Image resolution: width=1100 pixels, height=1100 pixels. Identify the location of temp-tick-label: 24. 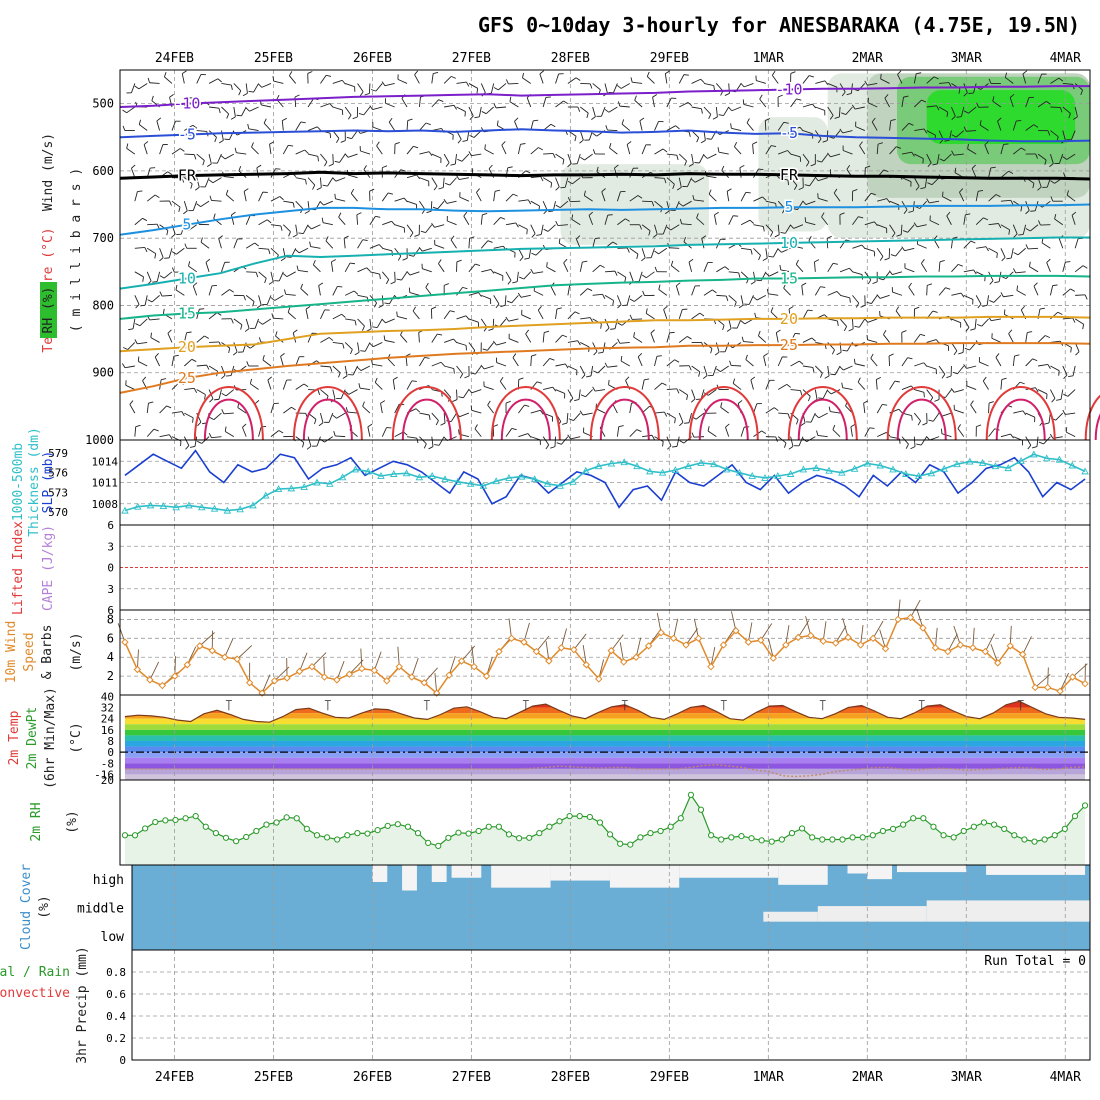
(108, 719).